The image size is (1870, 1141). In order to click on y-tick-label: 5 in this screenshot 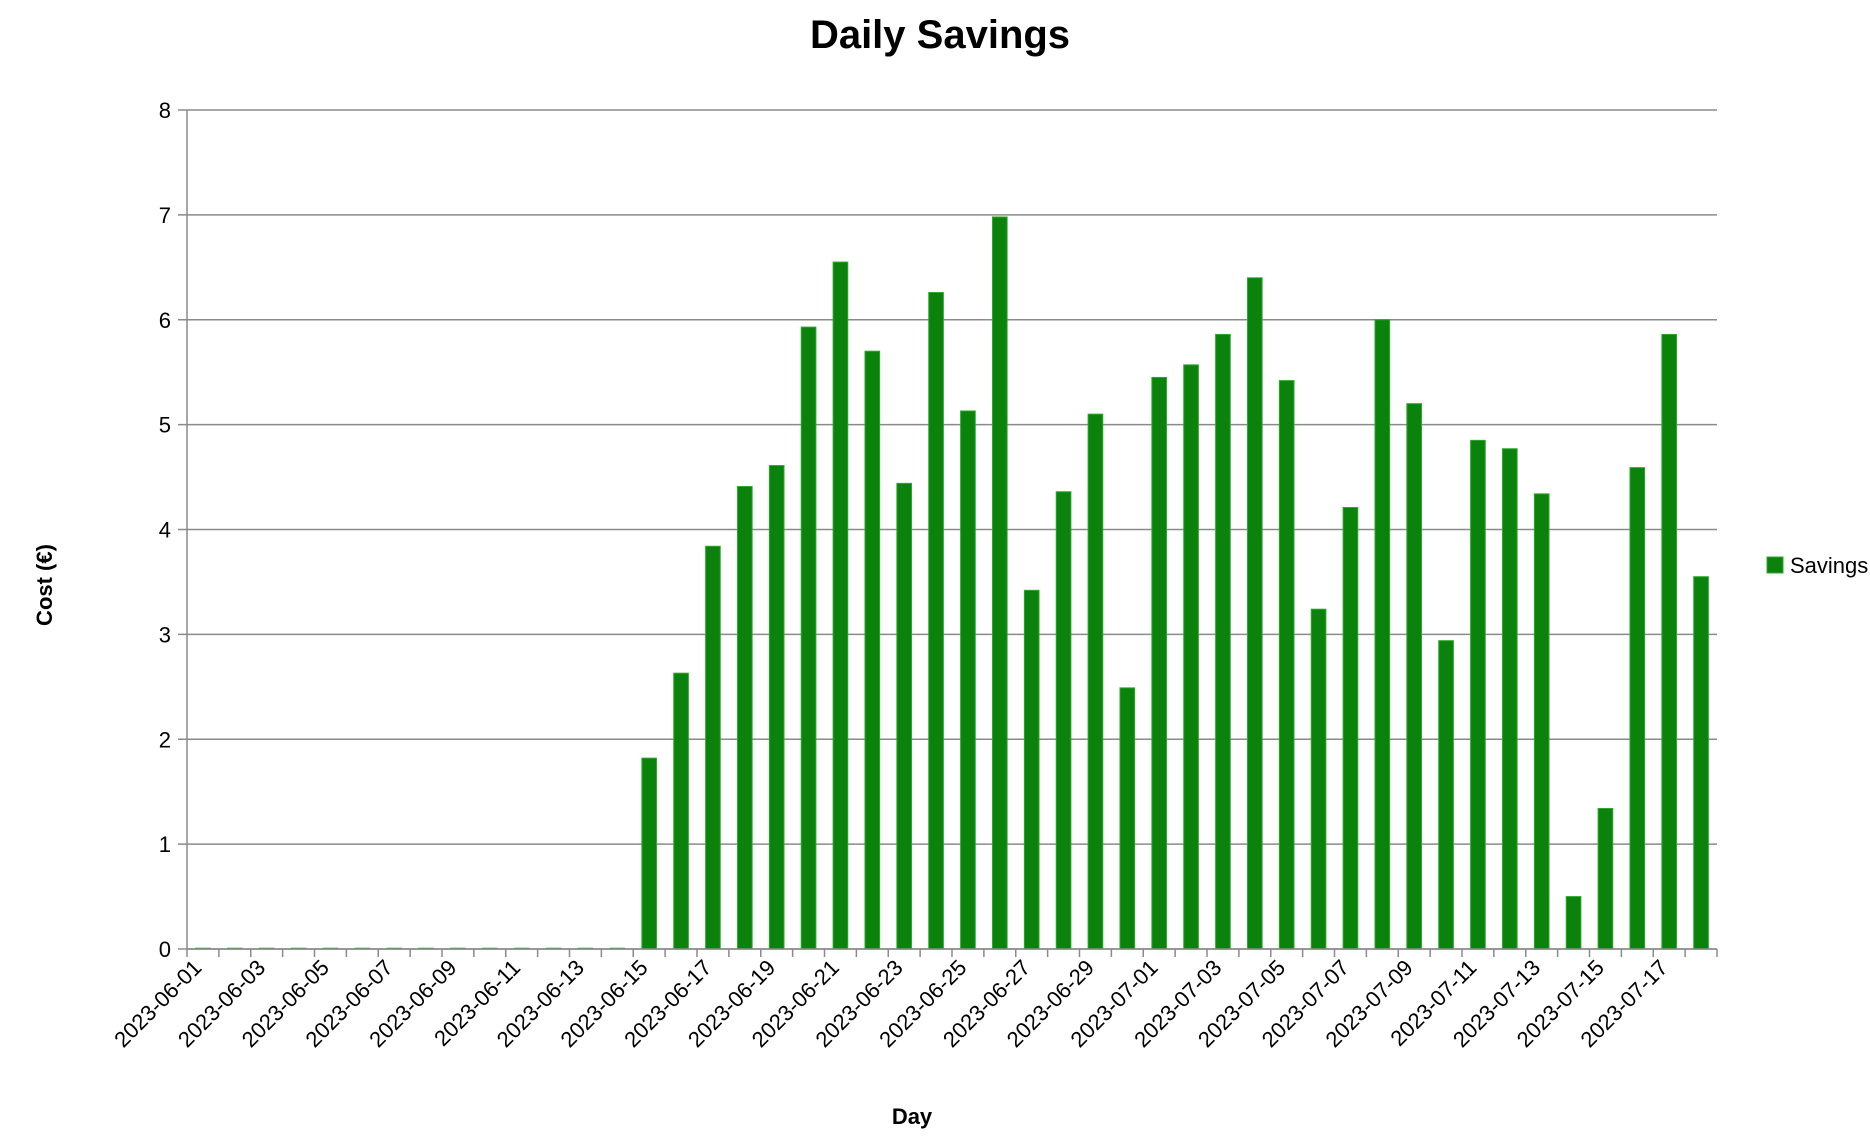, I will do `click(165, 425)`.